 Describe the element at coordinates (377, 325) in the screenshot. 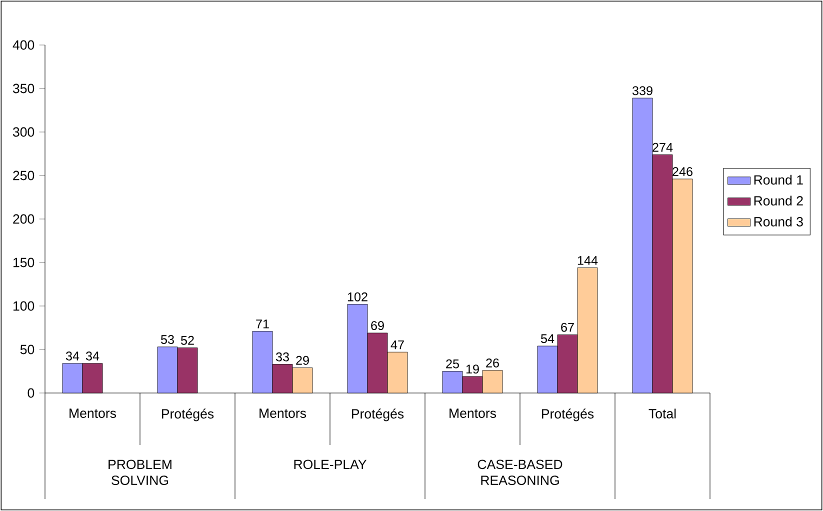

I see `data-label: 69` at that location.